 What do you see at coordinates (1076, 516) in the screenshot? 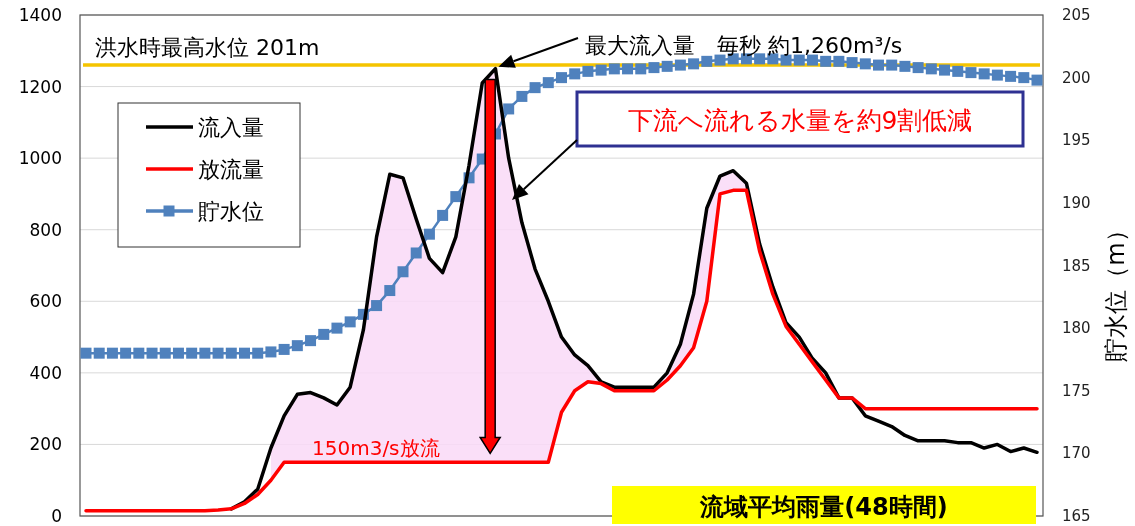
I see `y2-tick-label: 165` at bounding box center [1076, 516].